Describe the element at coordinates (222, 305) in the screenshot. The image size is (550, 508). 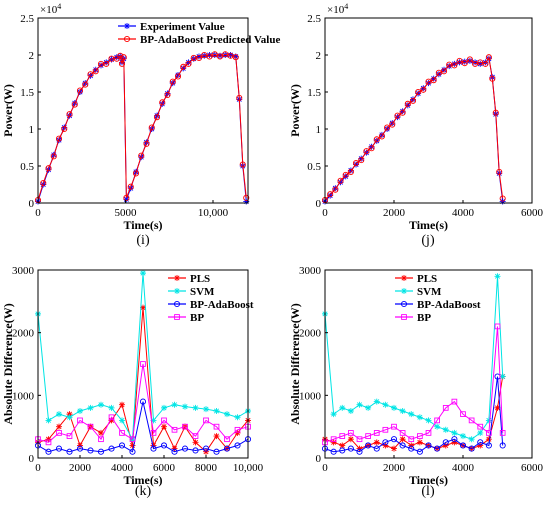
I see `legend-label: BP-AdaBoost` at that location.